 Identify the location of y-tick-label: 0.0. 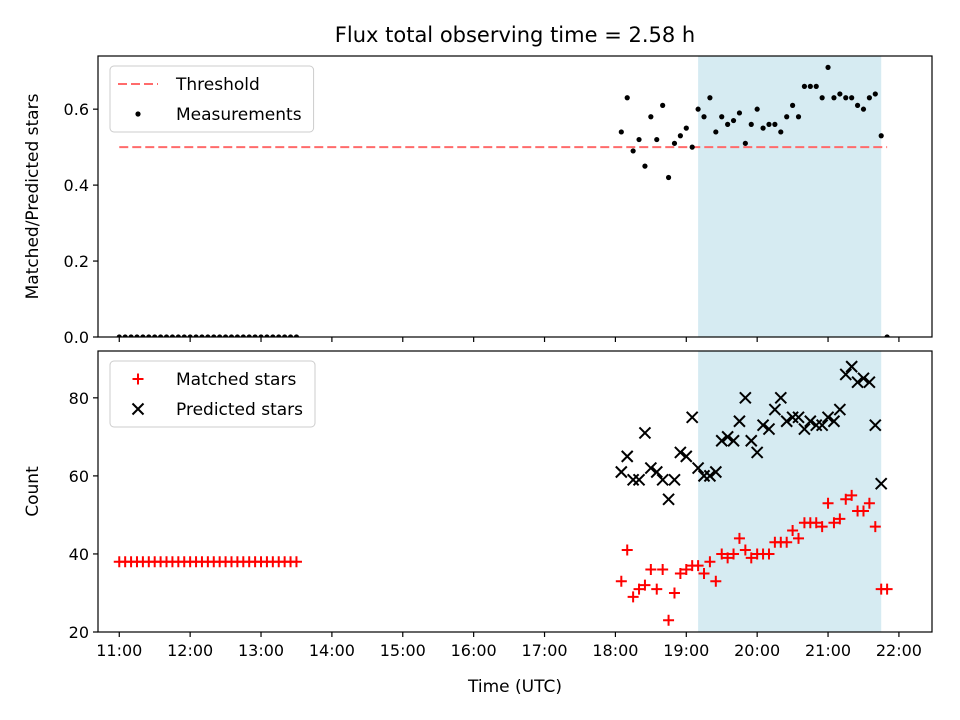
(76, 337).